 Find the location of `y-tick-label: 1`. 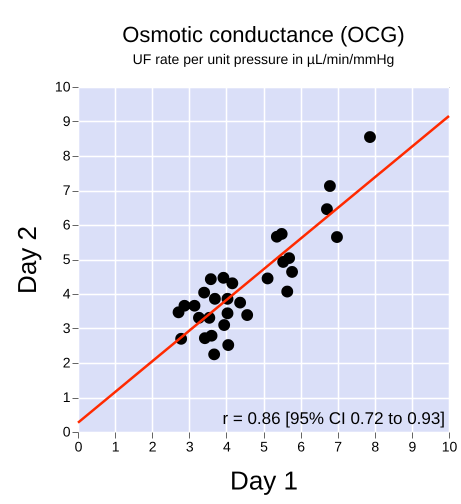

y-tick-label: 1 is located at coordinates (66, 397).